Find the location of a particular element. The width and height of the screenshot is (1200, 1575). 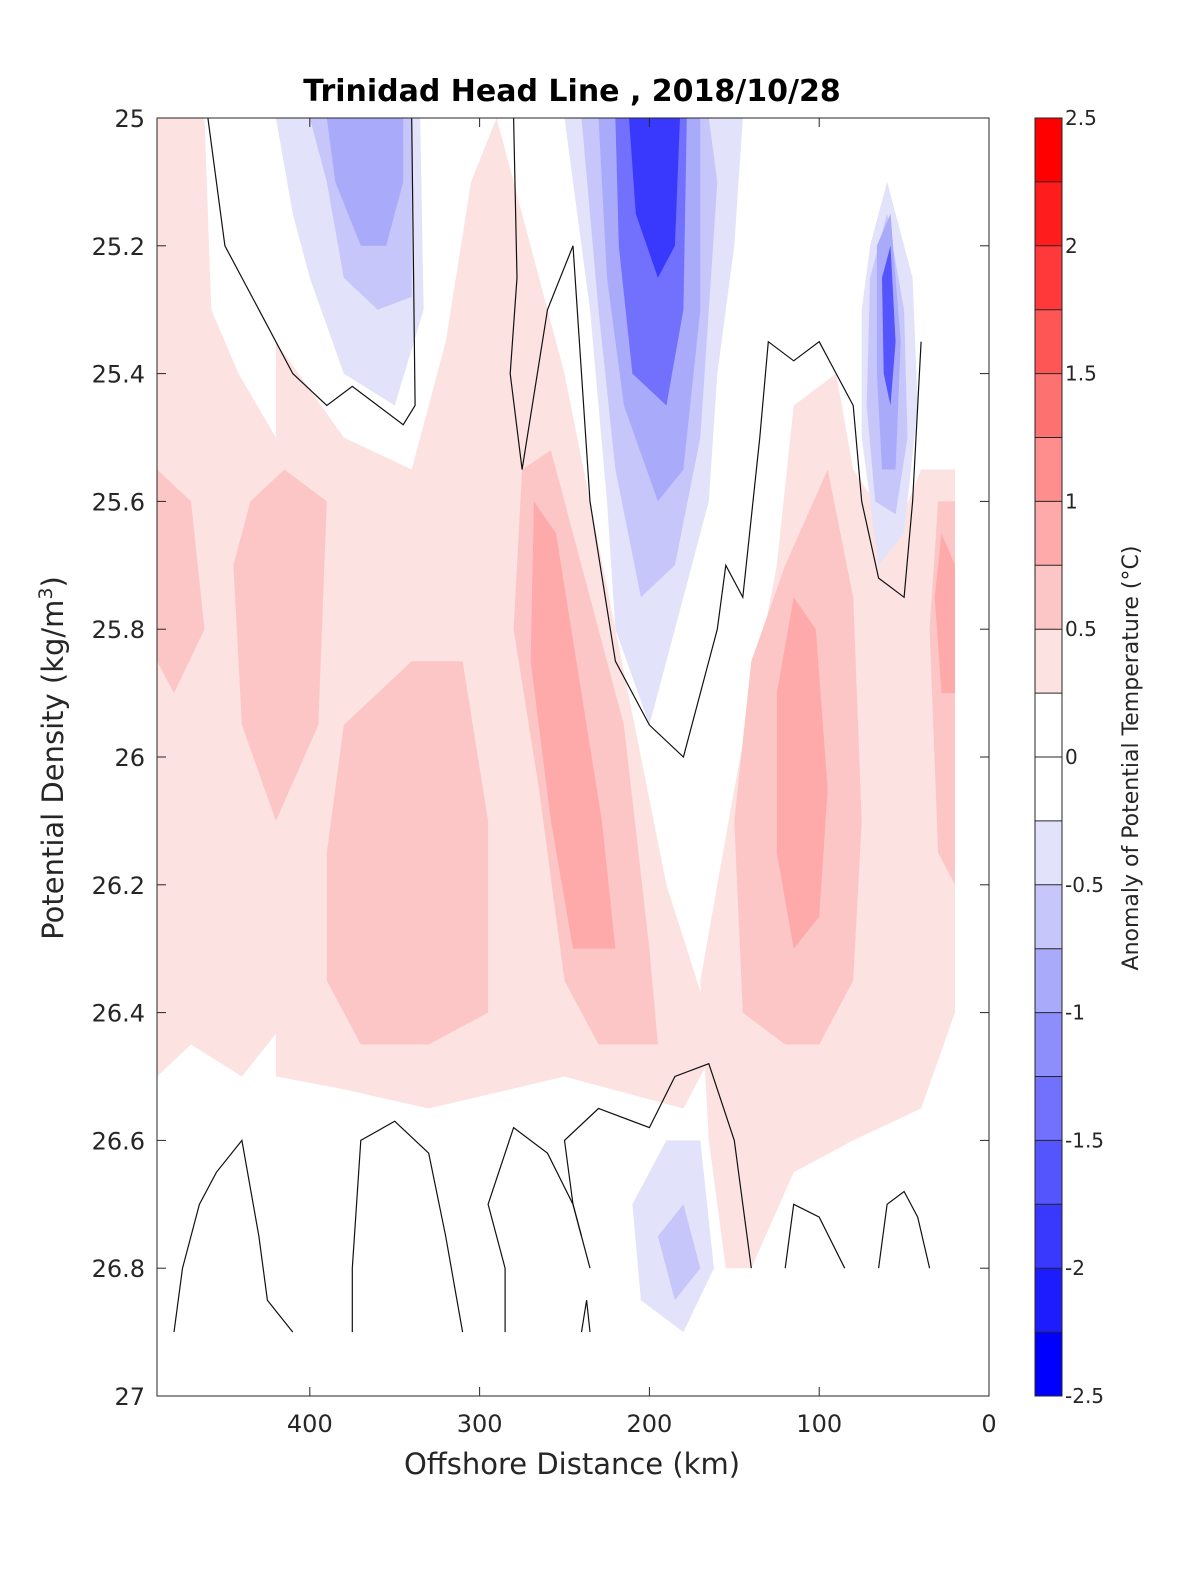

contour-region-warm-east-core-strong is located at coordinates (802, 773).